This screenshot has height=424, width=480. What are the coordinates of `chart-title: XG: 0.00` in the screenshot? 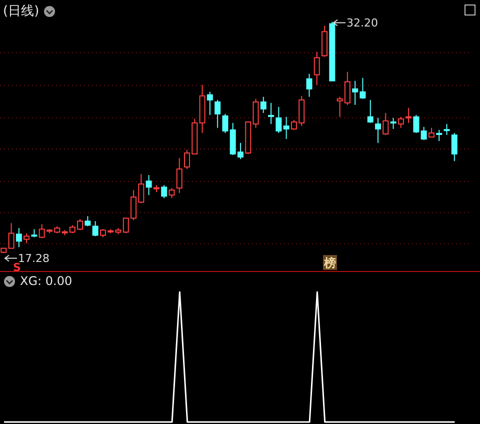 It's located at (46, 281).